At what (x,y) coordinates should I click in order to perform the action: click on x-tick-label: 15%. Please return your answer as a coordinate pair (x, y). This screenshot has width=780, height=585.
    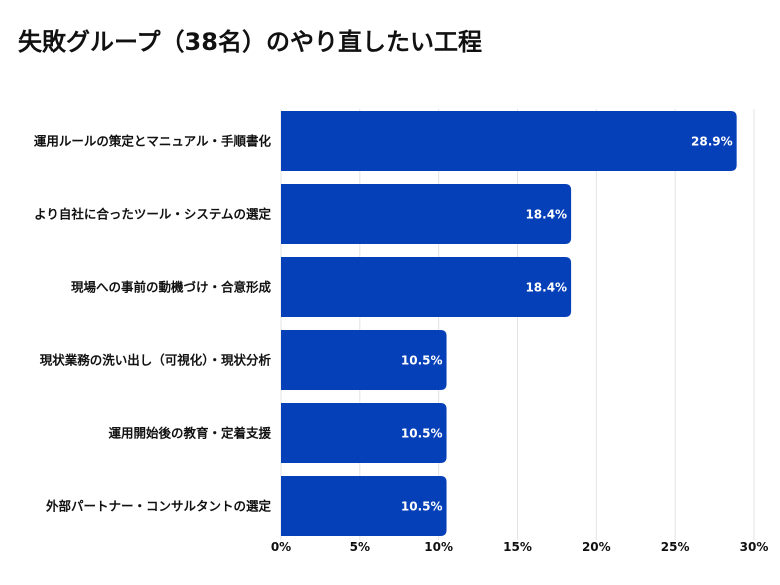
    Looking at the image, I should click on (517, 547).